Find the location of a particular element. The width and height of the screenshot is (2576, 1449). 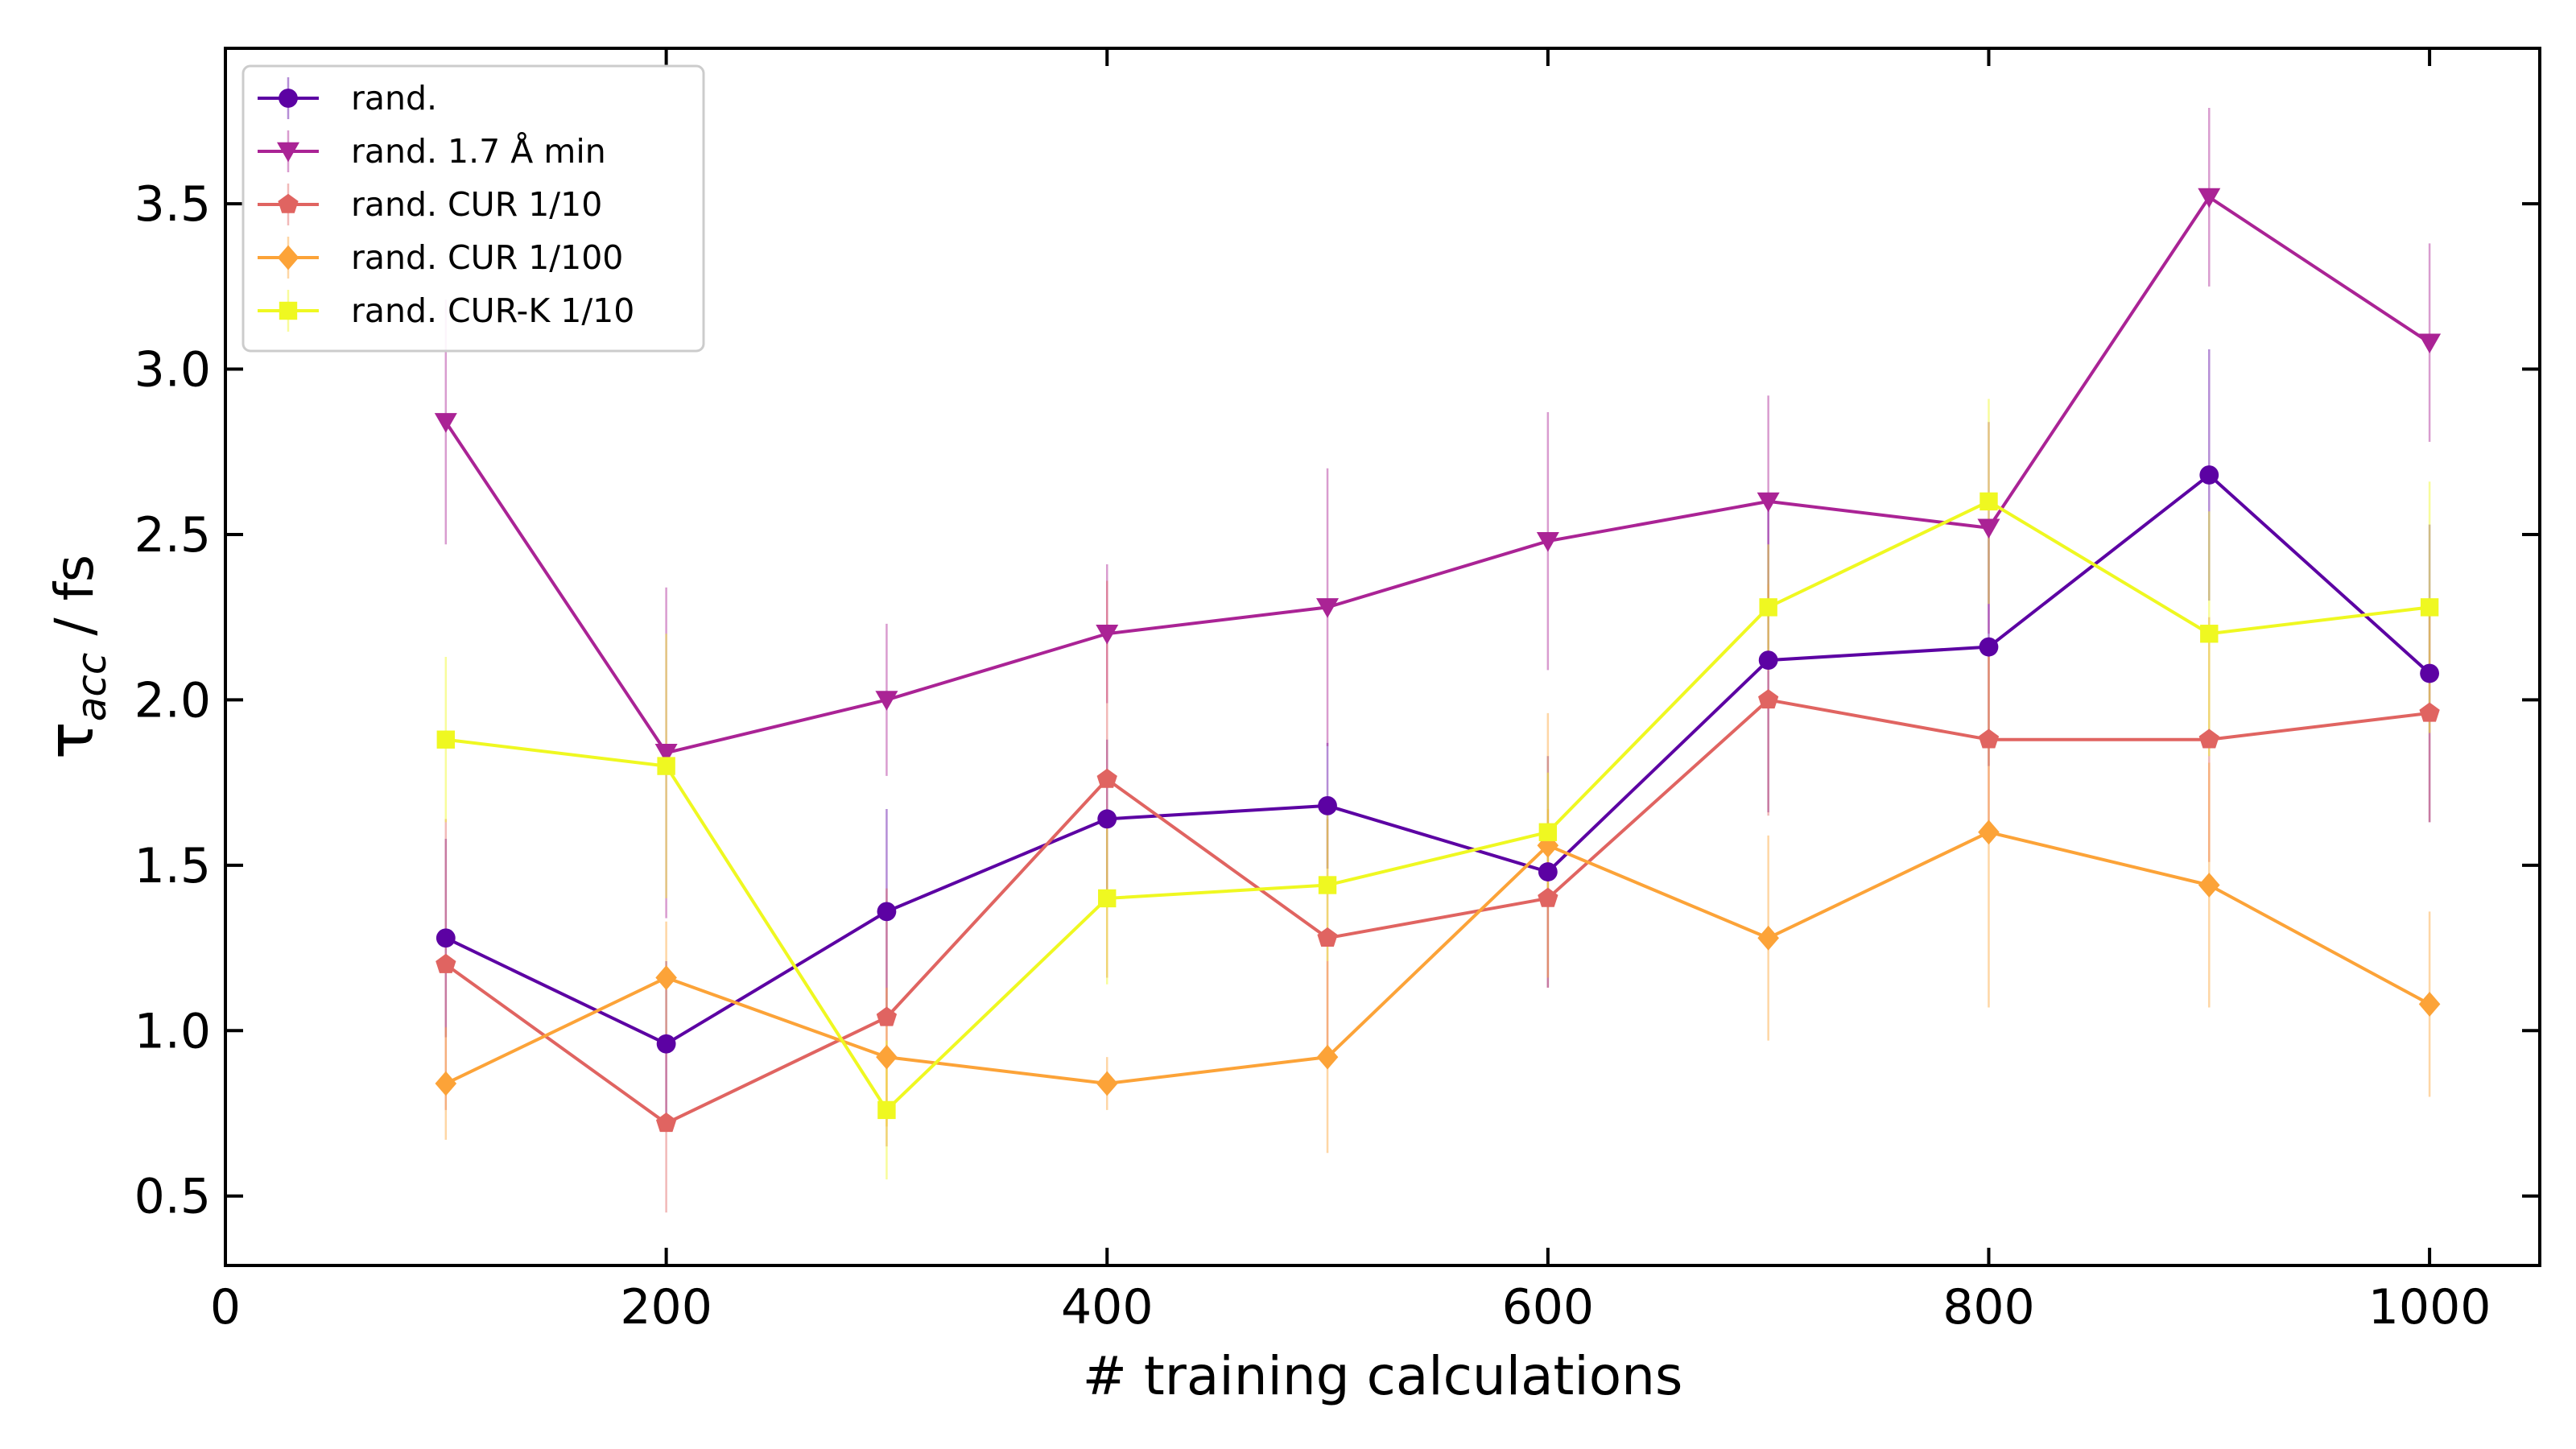

rand-cur-1-100-line is located at coordinates (1437, 958).